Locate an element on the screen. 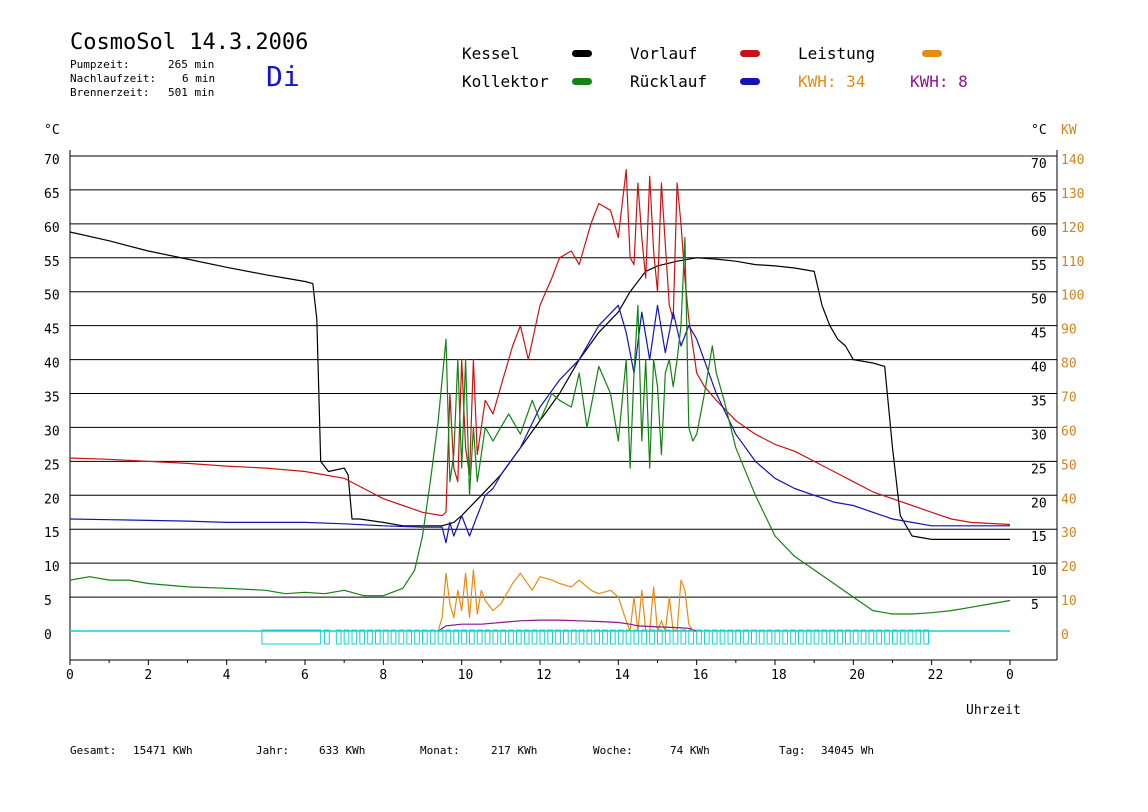 This screenshot has width=1148, height=812. x-tick-label: 22 is located at coordinates (936, 675).